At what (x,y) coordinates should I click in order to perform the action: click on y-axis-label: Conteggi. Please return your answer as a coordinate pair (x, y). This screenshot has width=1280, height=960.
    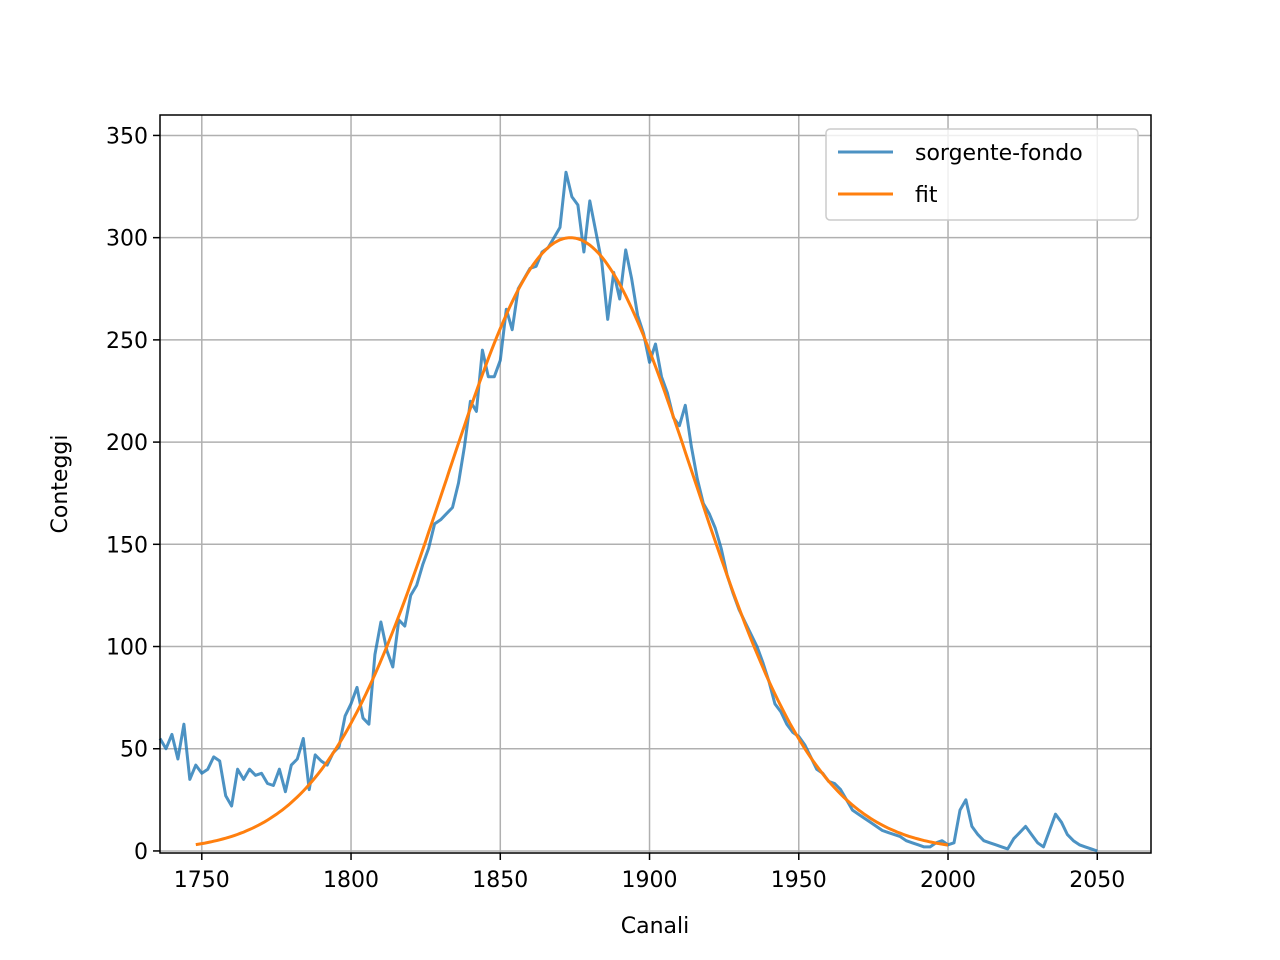
    Looking at the image, I should click on (60, 484).